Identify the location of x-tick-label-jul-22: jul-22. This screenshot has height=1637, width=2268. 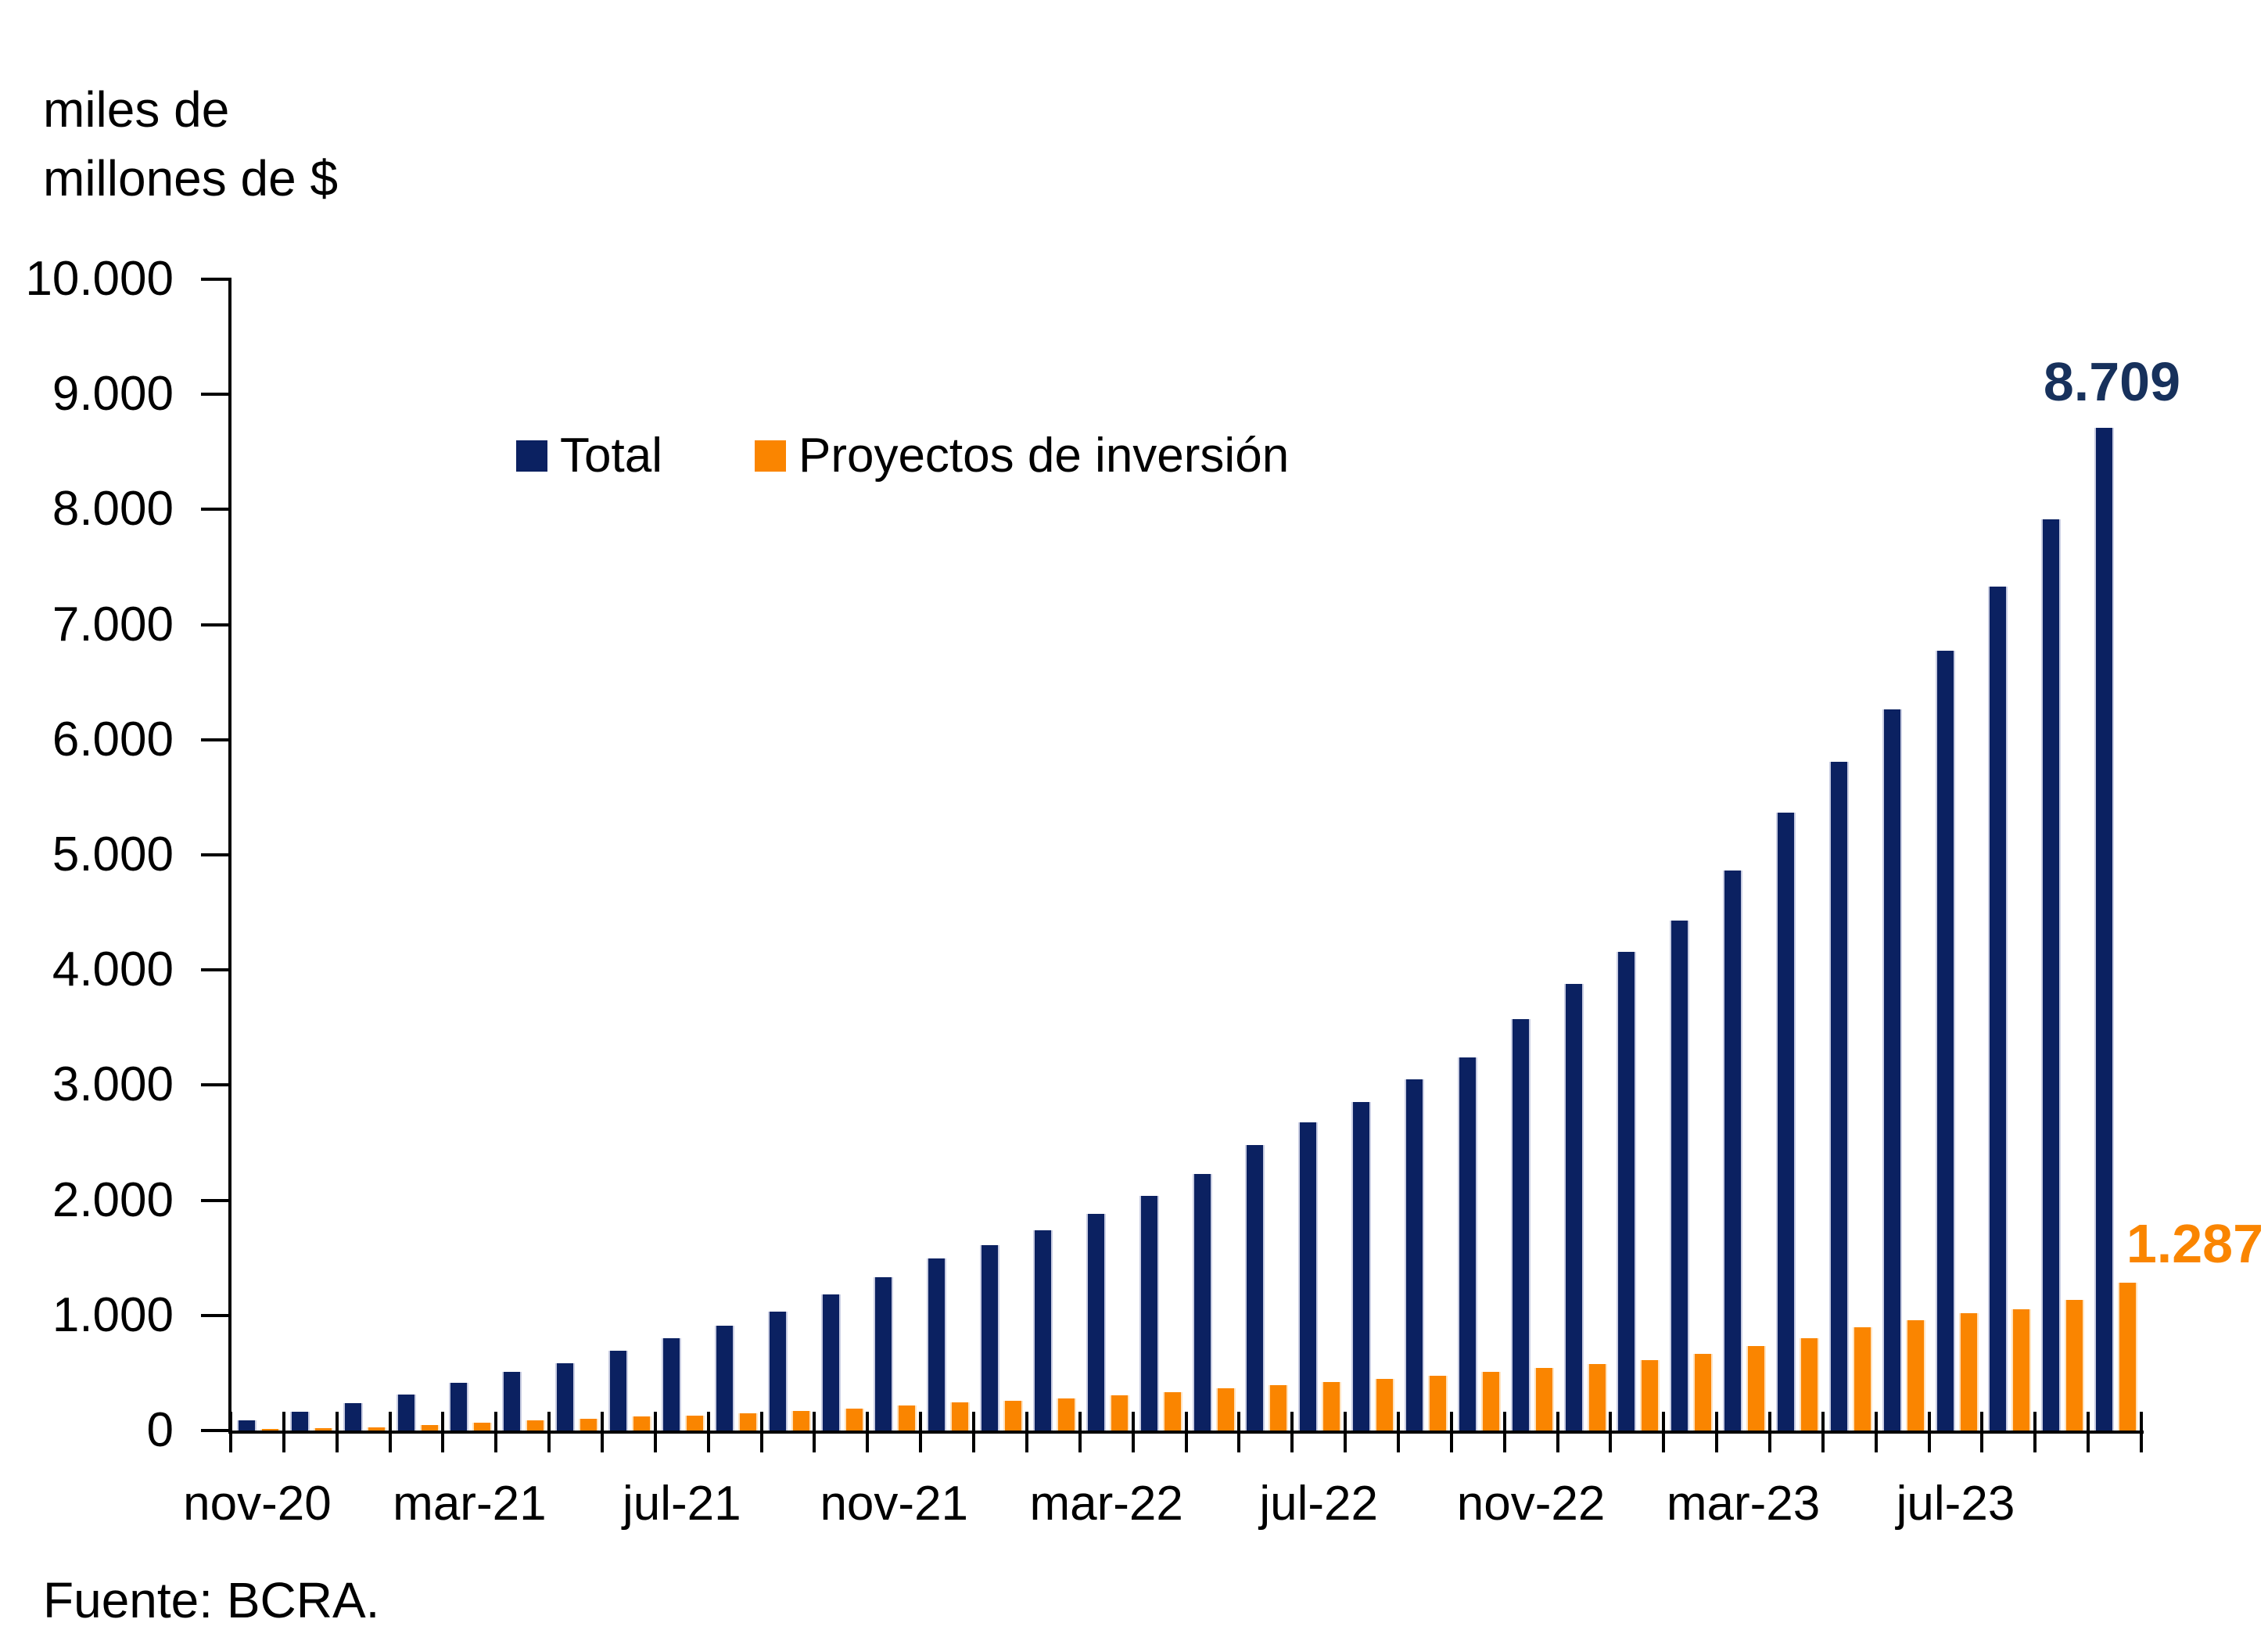
(1318, 1504).